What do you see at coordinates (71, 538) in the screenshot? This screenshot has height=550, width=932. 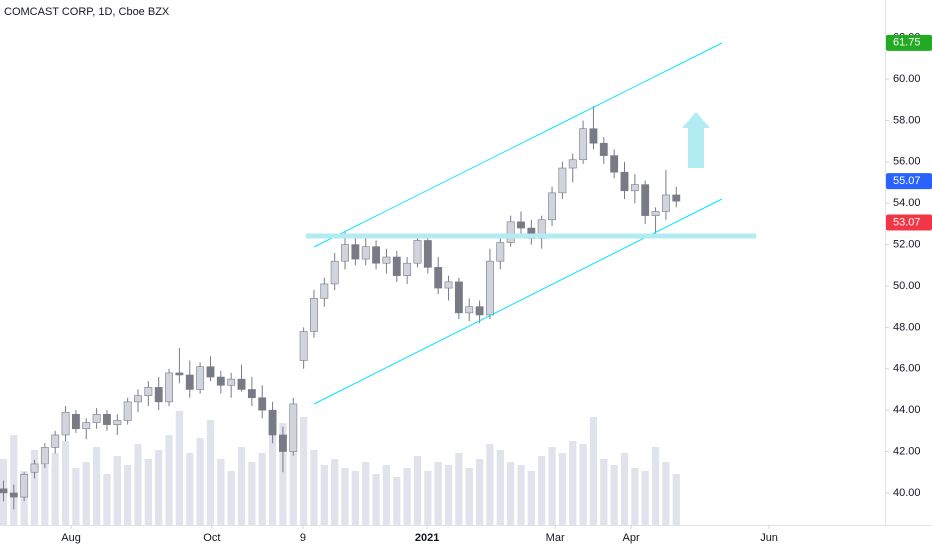 I see `x-tick-label: Aug` at bounding box center [71, 538].